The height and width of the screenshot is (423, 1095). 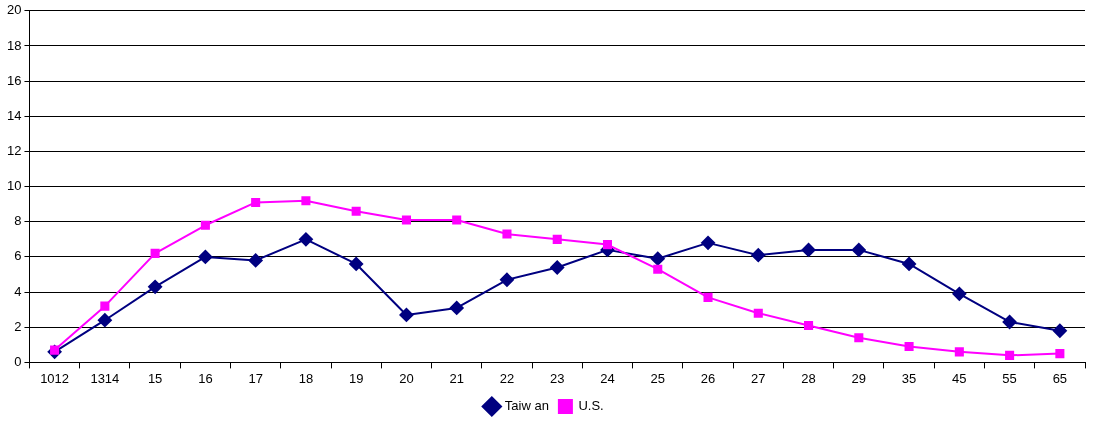 What do you see at coordinates (758, 378) in the screenshot?
I see `x-tick-label: 27` at bounding box center [758, 378].